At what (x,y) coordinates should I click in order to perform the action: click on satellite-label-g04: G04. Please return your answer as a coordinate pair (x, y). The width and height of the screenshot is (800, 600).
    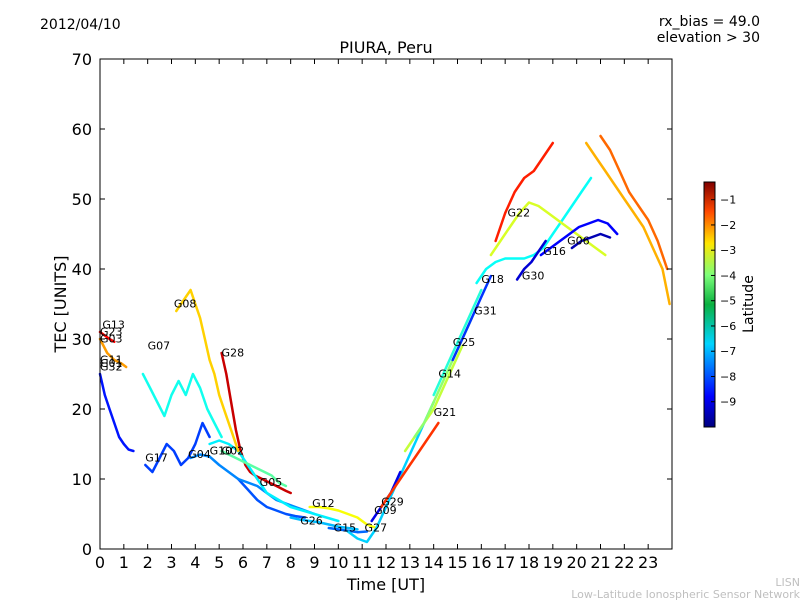
    Looking at the image, I should click on (199, 454).